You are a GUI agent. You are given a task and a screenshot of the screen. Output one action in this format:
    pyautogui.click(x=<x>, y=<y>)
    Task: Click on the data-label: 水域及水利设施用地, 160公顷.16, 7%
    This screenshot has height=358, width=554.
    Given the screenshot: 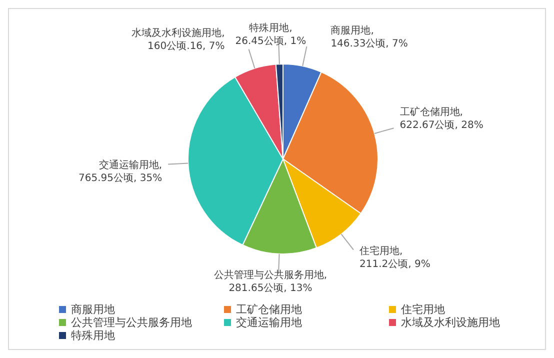 What is the action you would take?
    pyautogui.click(x=178, y=39)
    